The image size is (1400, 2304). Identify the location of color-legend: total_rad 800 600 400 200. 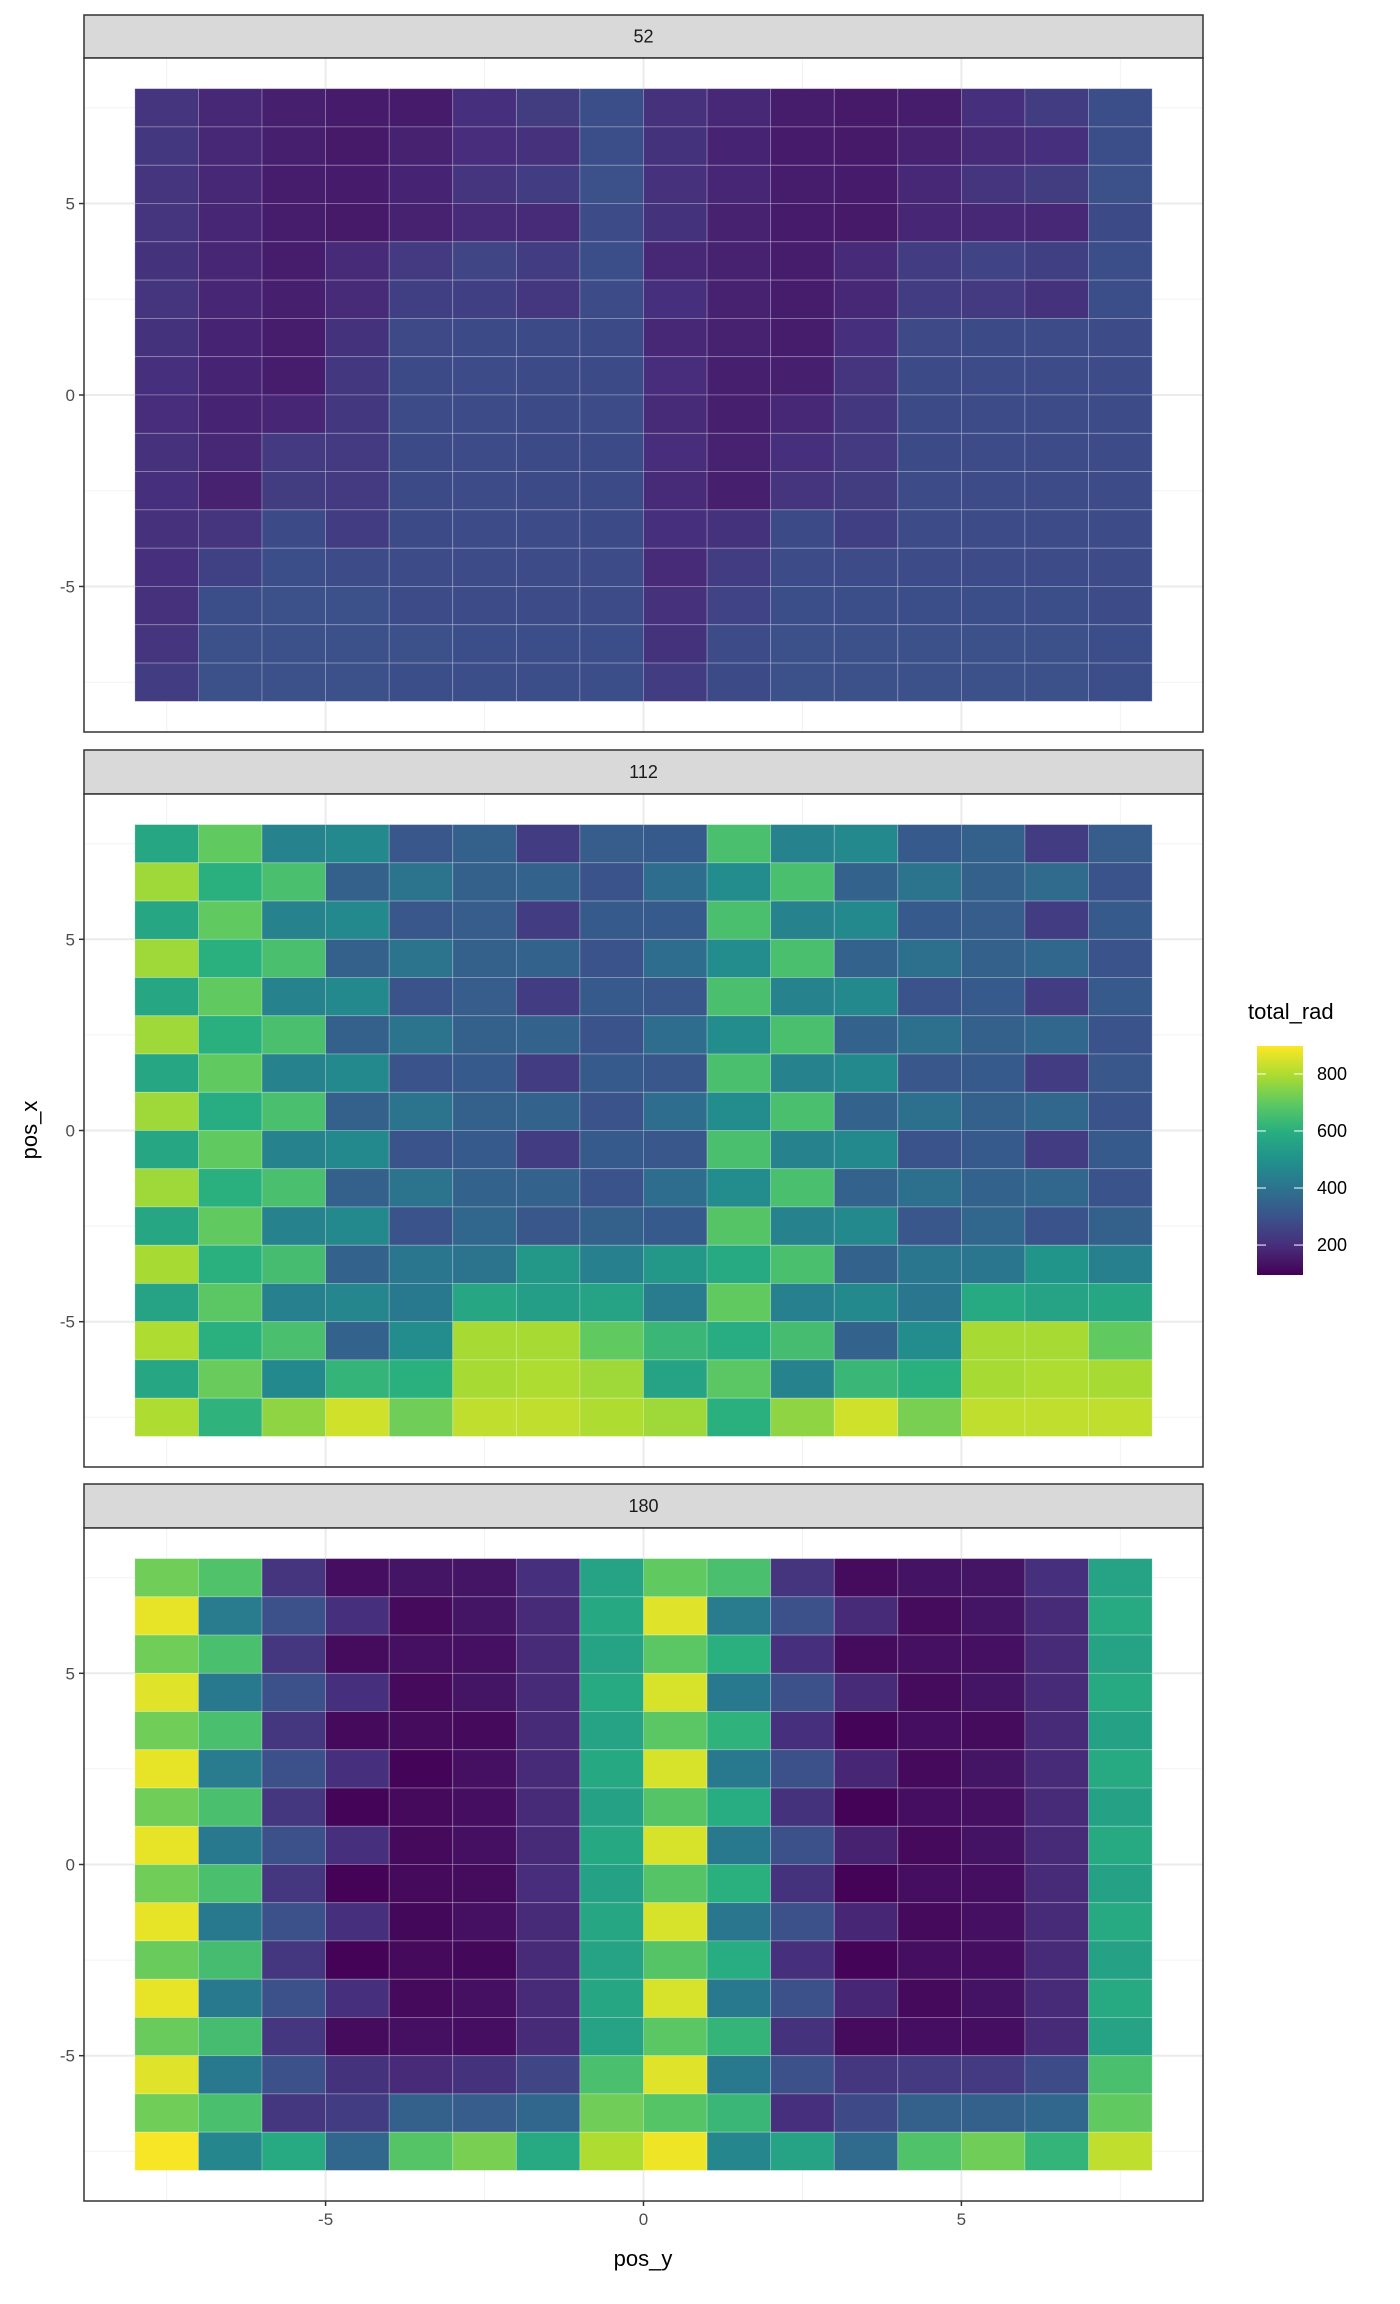
(1297, 1137).